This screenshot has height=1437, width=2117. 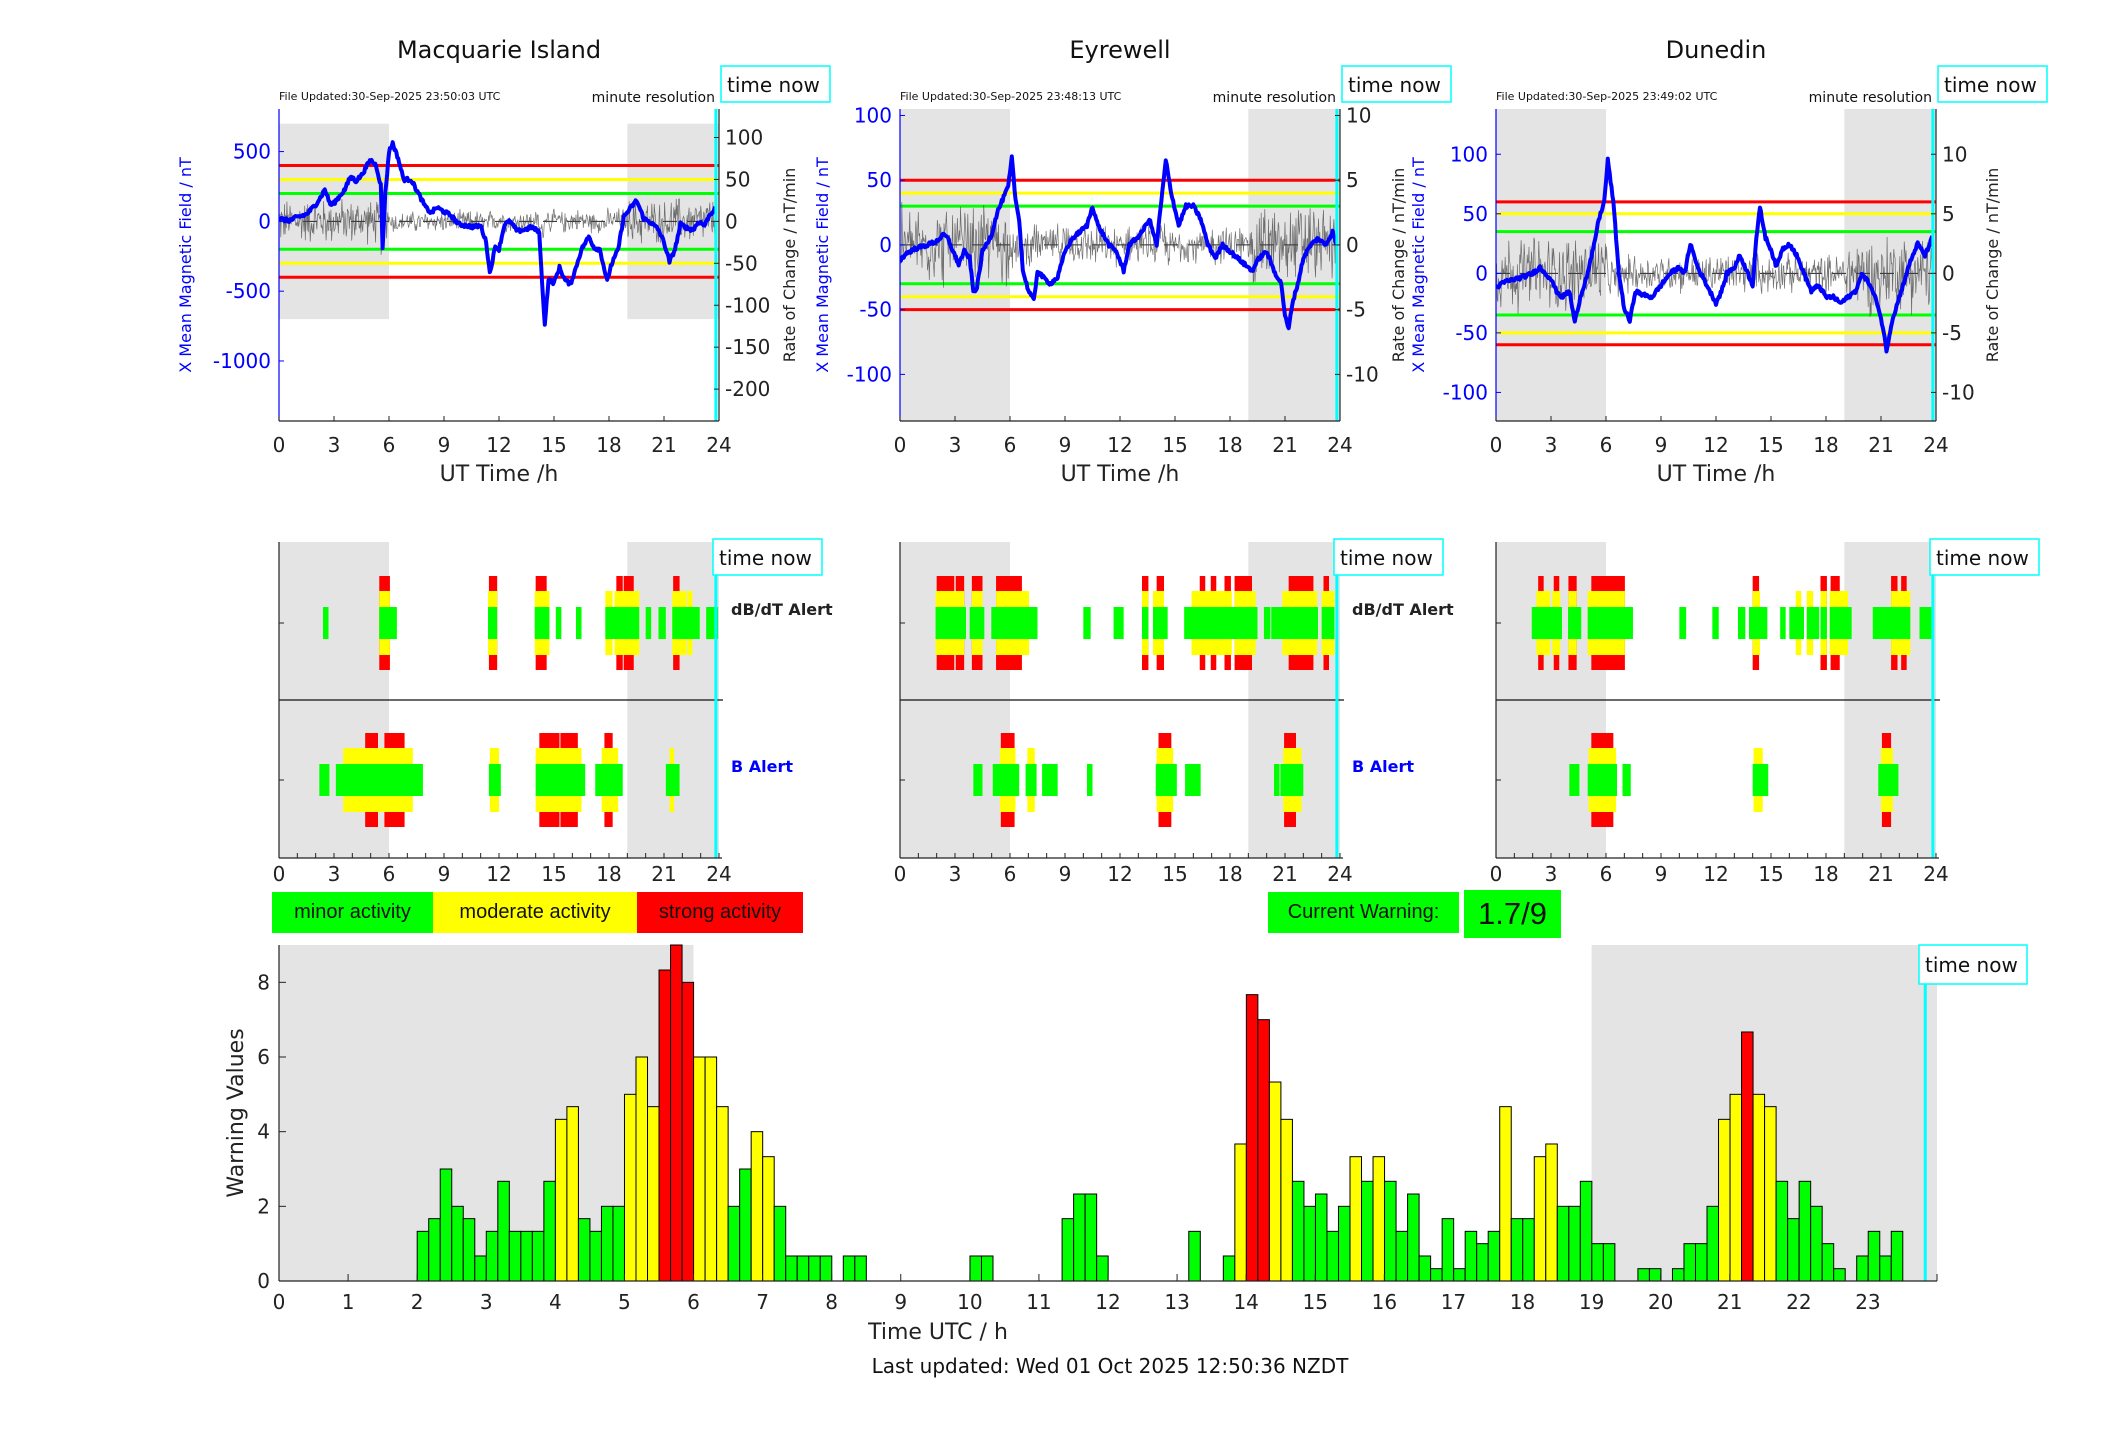 What do you see at coordinates (1363, 912) in the screenshot?
I see `current-warning-label: Current Warning:` at bounding box center [1363, 912].